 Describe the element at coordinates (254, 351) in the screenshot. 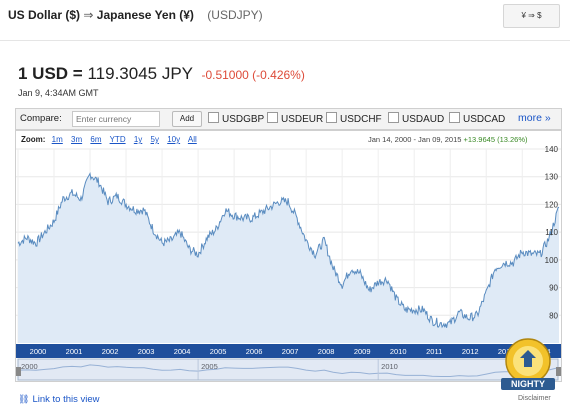

I see `x-tick-label: 2006` at that location.